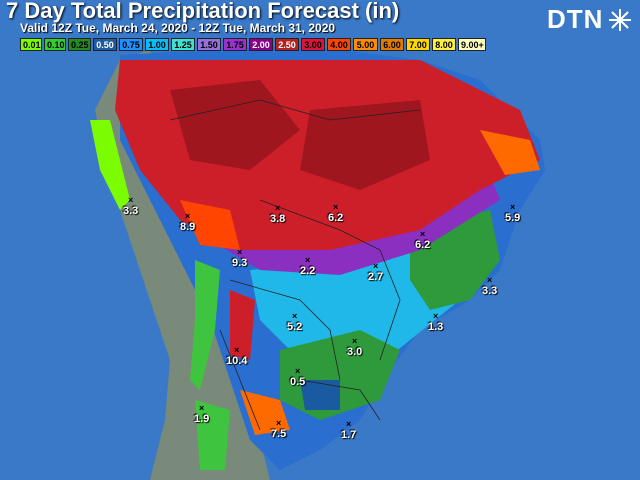 The height and width of the screenshot is (480, 640). Describe the element at coordinates (295, 327) in the screenshot. I see `point-value: 5.2` at that location.